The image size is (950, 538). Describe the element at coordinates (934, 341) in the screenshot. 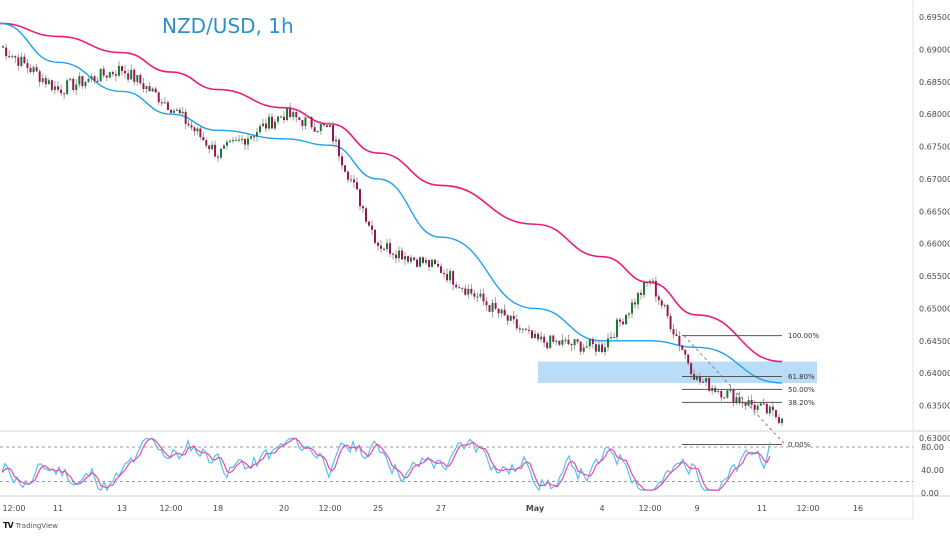

I see `price-axis-label: 0.64500` at that location.